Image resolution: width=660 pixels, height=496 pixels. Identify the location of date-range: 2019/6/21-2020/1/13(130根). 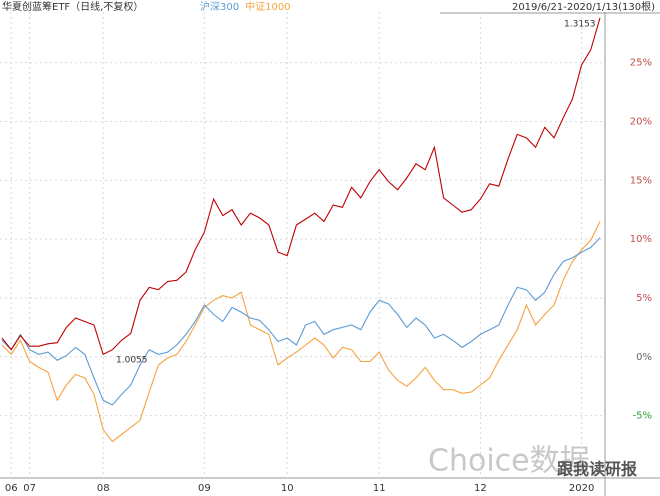
(583, 6).